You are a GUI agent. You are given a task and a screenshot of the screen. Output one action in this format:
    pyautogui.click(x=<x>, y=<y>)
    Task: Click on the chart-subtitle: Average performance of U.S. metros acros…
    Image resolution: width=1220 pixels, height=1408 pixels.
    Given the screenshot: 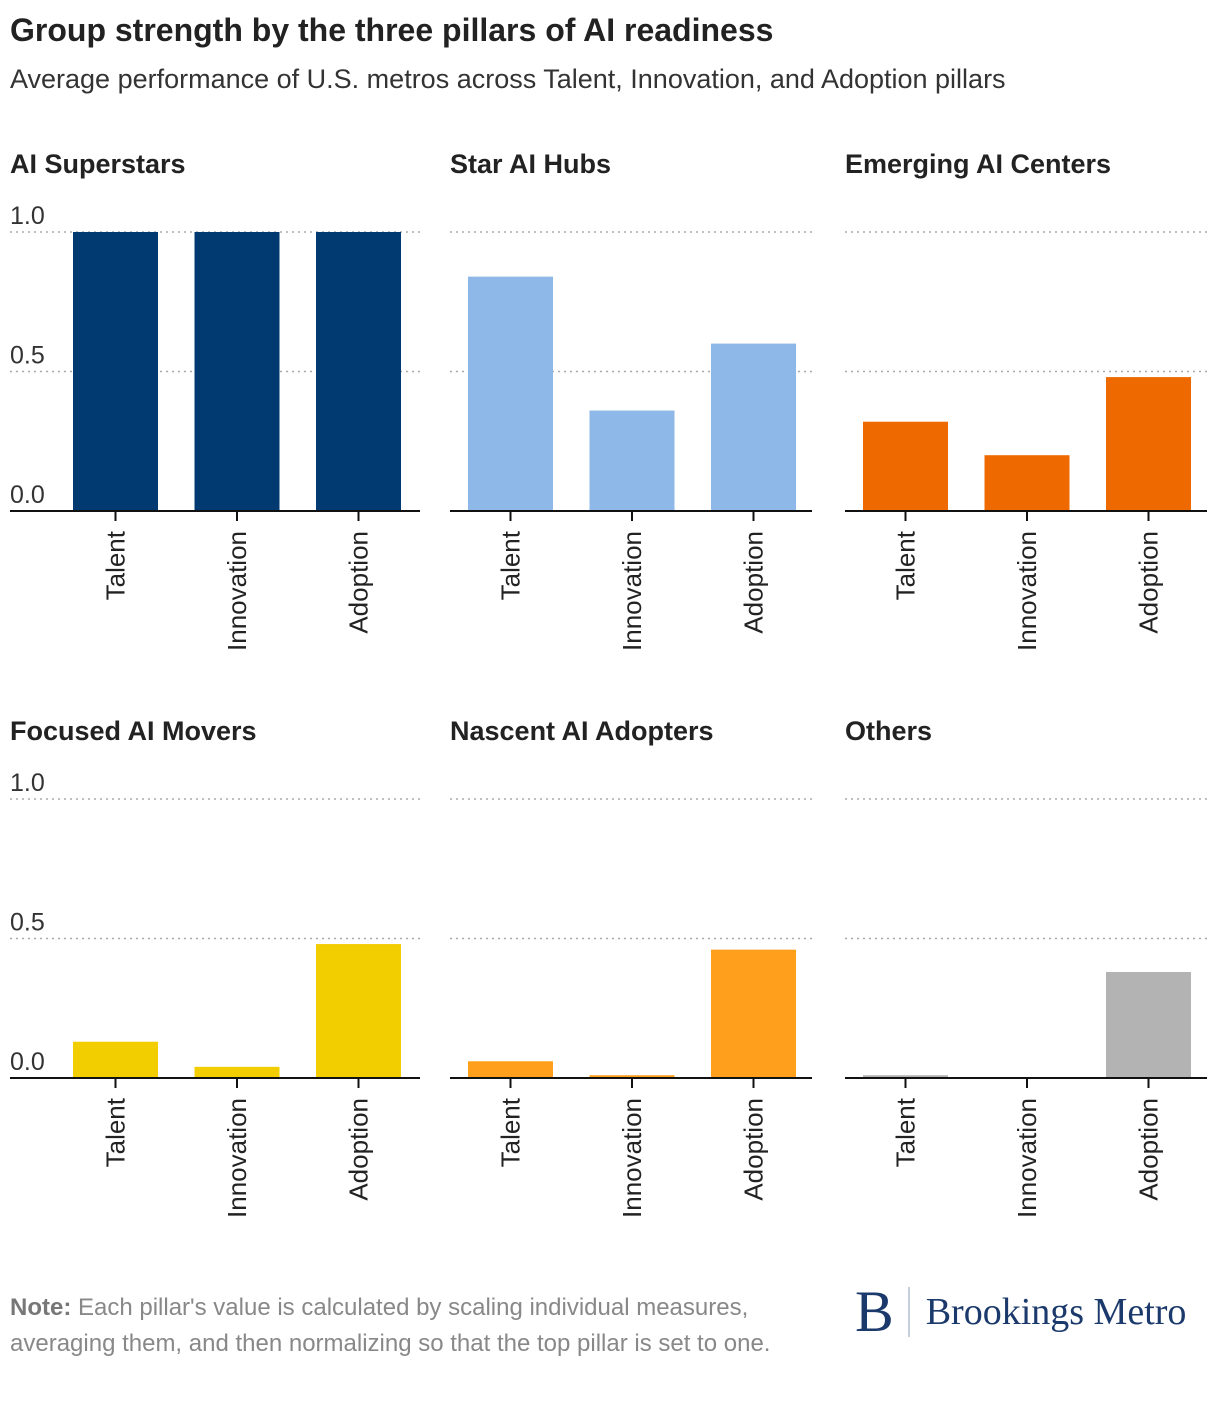 What is the action you would take?
    pyautogui.click(x=508, y=79)
    